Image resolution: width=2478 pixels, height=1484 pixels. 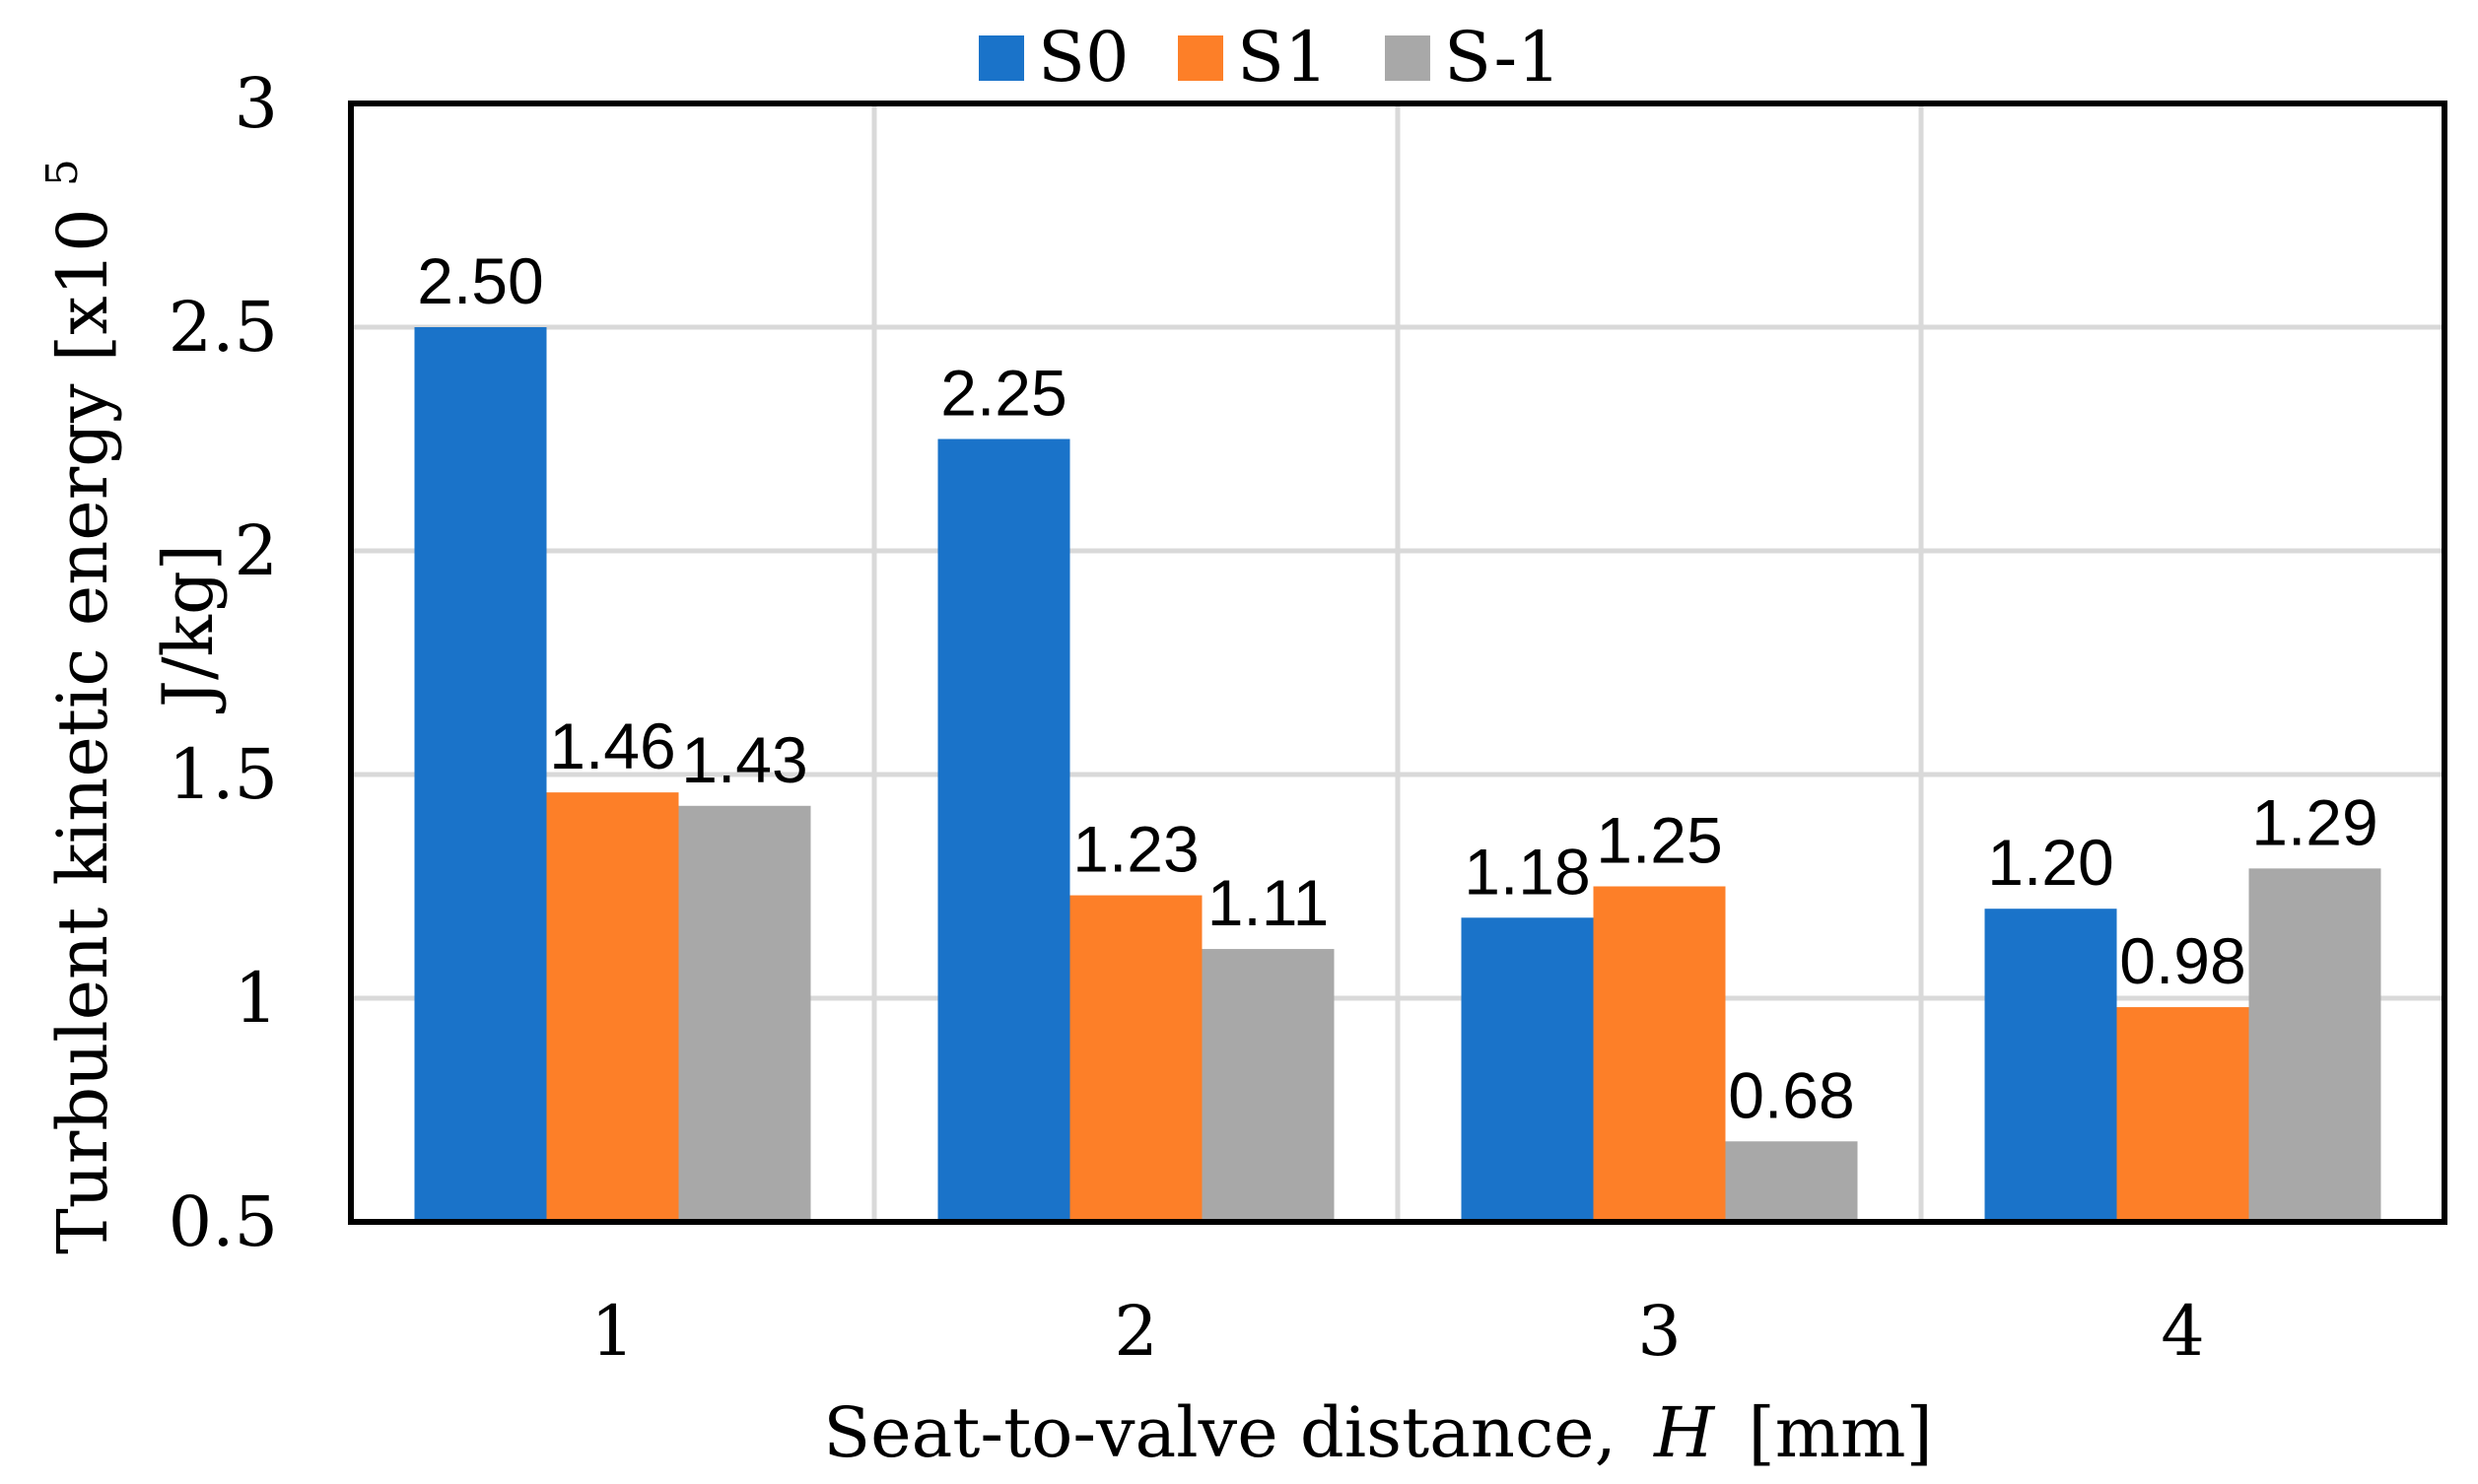 What do you see at coordinates (612, 745) in the screenshot?
I see `data-label-S1-1: 1.46` at bounding box center [612, 745].